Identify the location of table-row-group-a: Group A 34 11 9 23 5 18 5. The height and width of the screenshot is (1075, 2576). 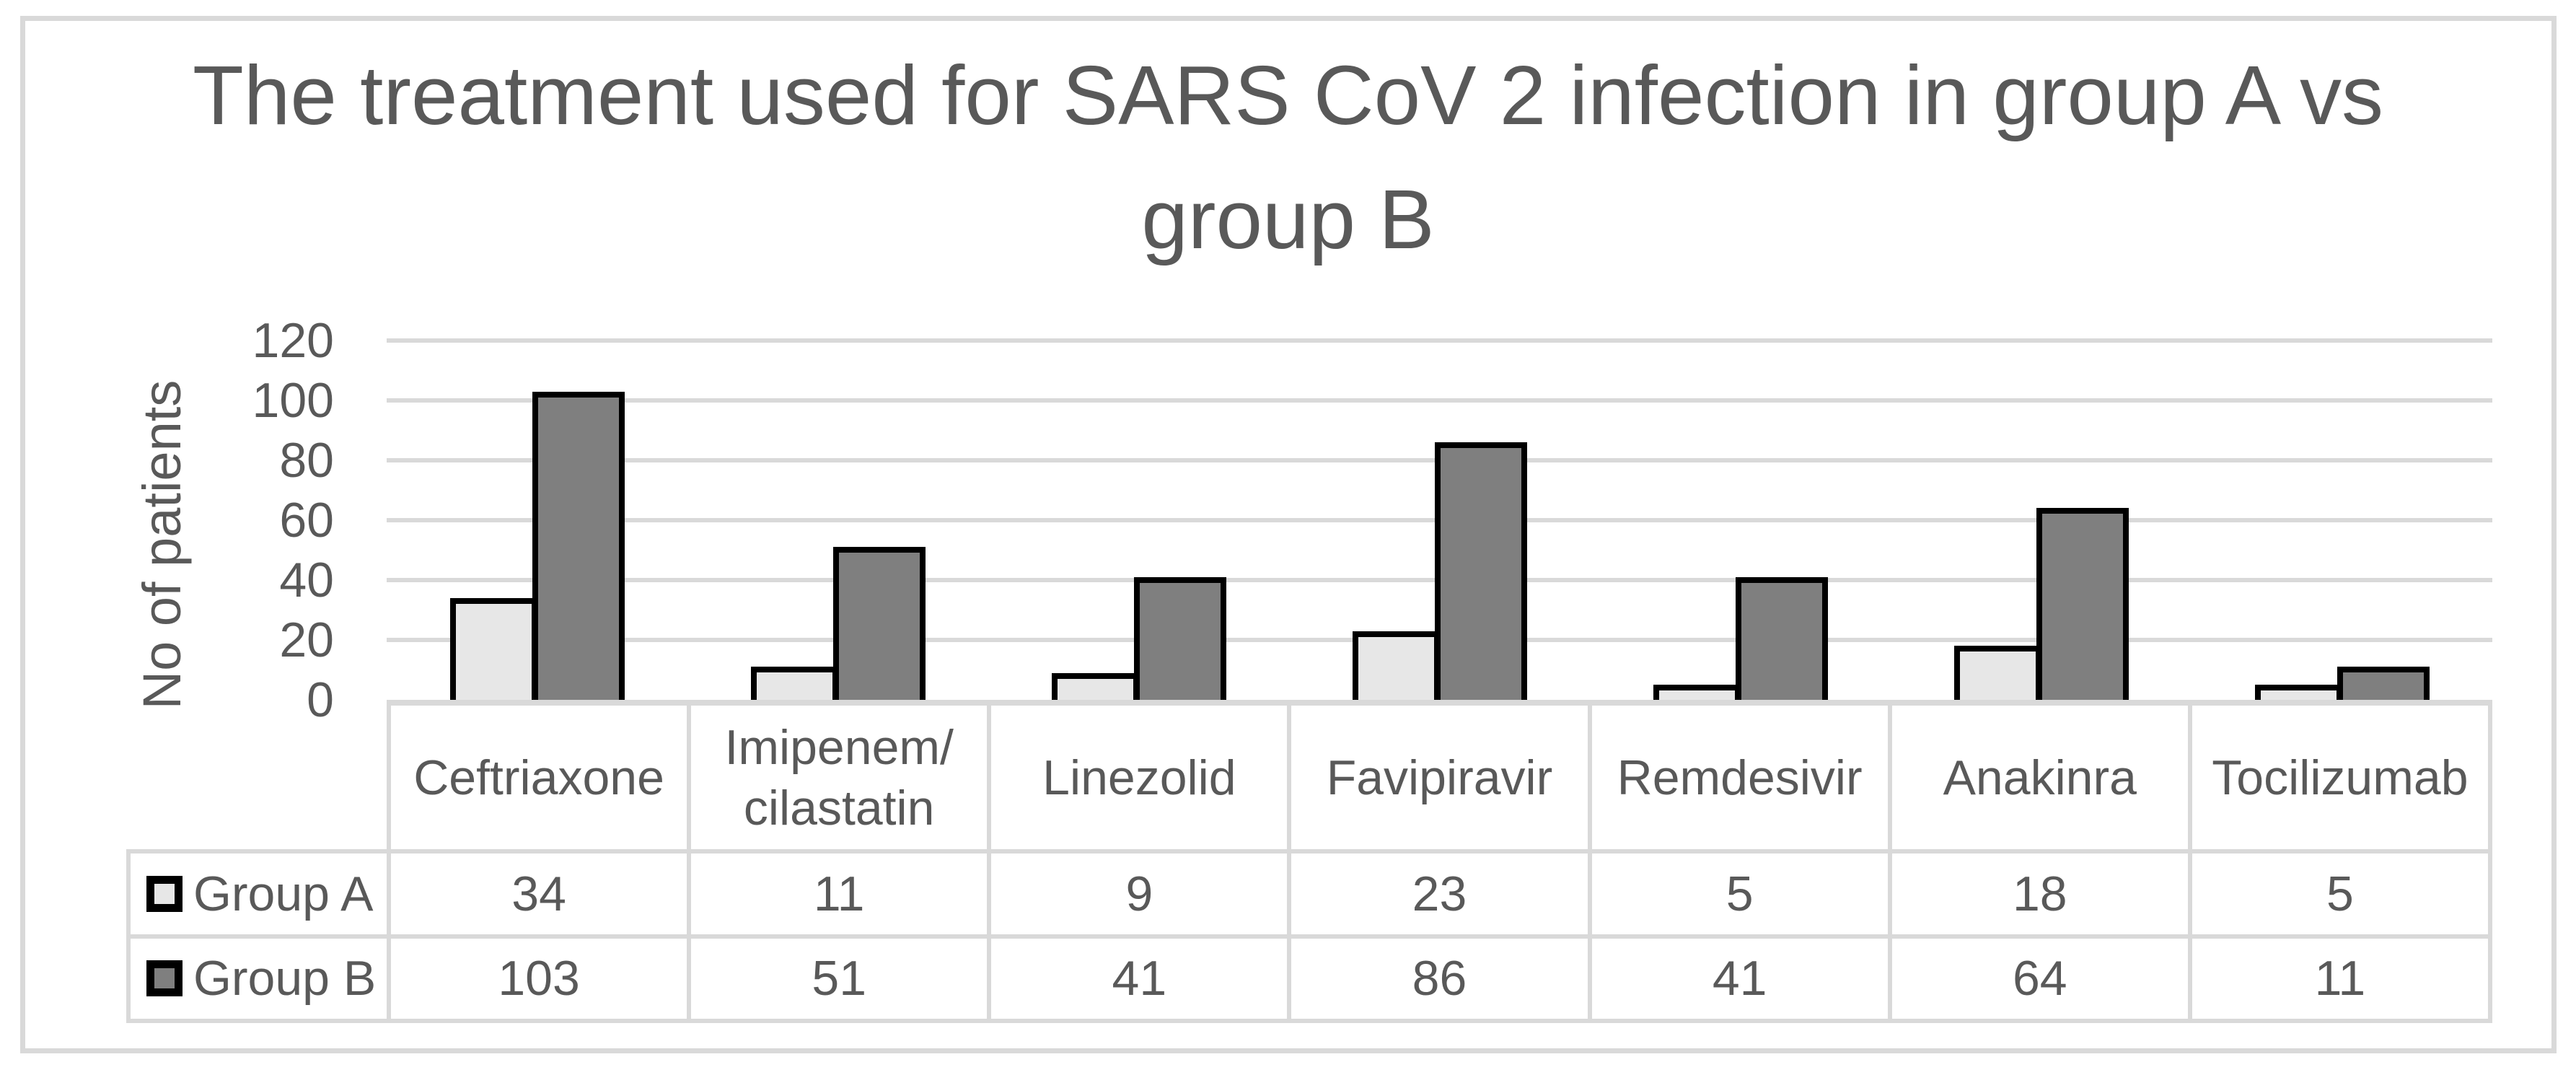
(1309, 894).